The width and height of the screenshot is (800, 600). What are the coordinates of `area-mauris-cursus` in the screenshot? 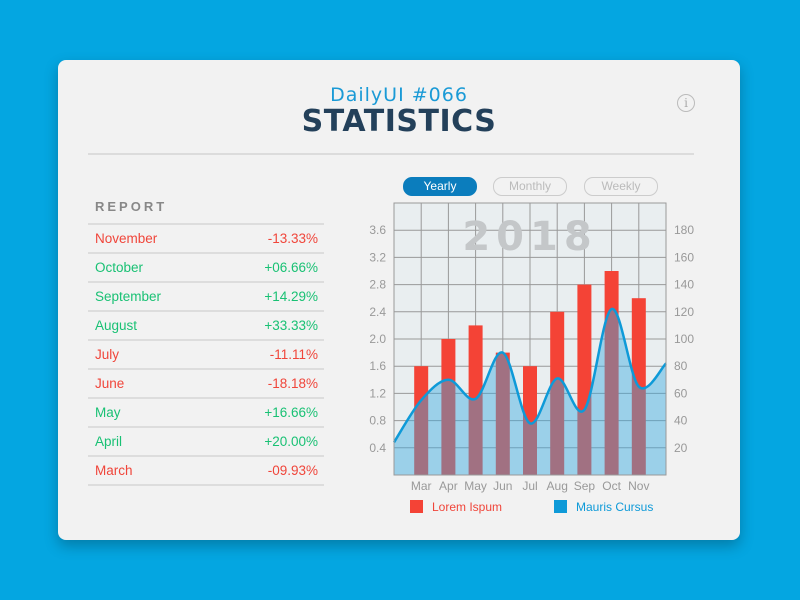 It's located at (530, 391).